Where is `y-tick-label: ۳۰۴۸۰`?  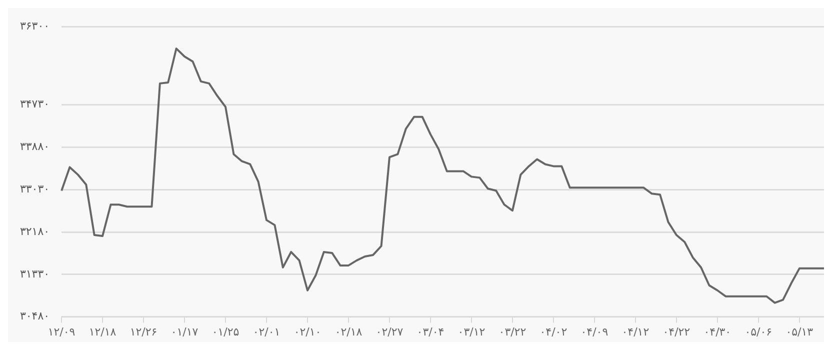
y-tick-label: ۳۰۴۸۰ is located at coordinates (35, 316).